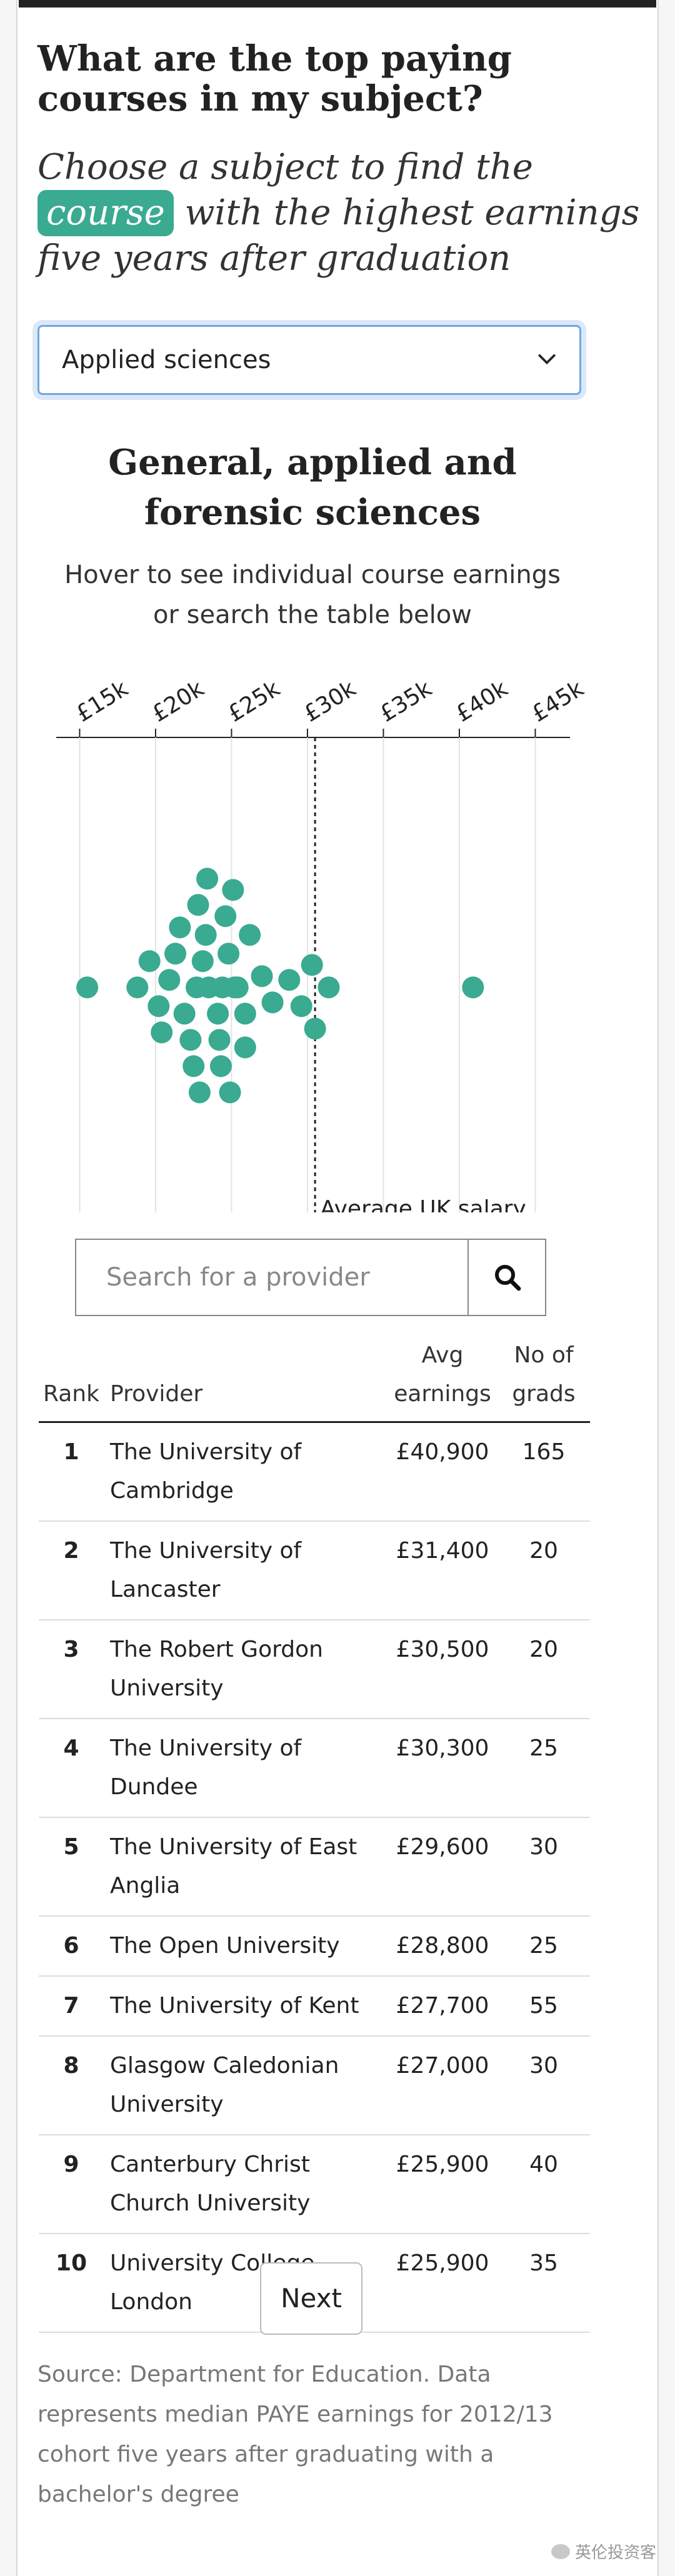  I want to click on provider-search, so click(310, 1277).